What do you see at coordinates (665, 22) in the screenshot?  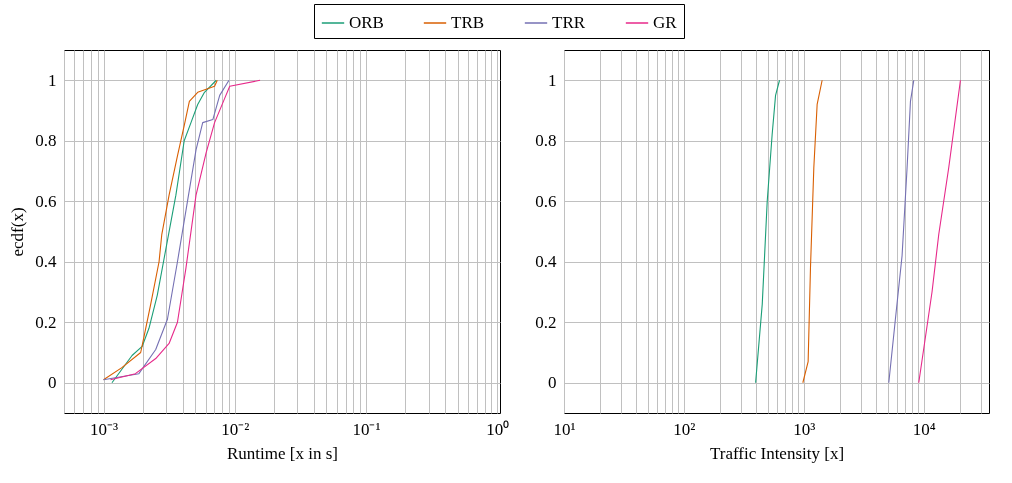 I see `legend-label: GR` at bounding box center [665, 22].